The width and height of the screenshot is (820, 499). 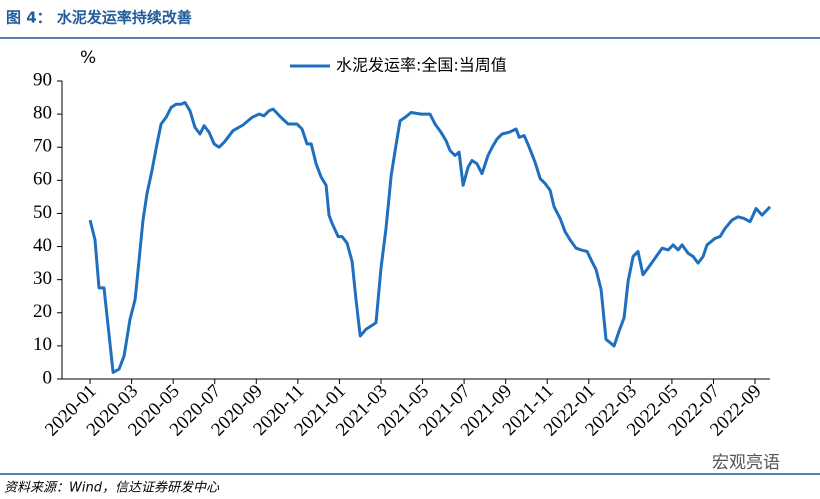 What do you see at coordinates (42, 278) in the screenshot?
I see `y-tick-label: 30` at bounding box center [42, 278].